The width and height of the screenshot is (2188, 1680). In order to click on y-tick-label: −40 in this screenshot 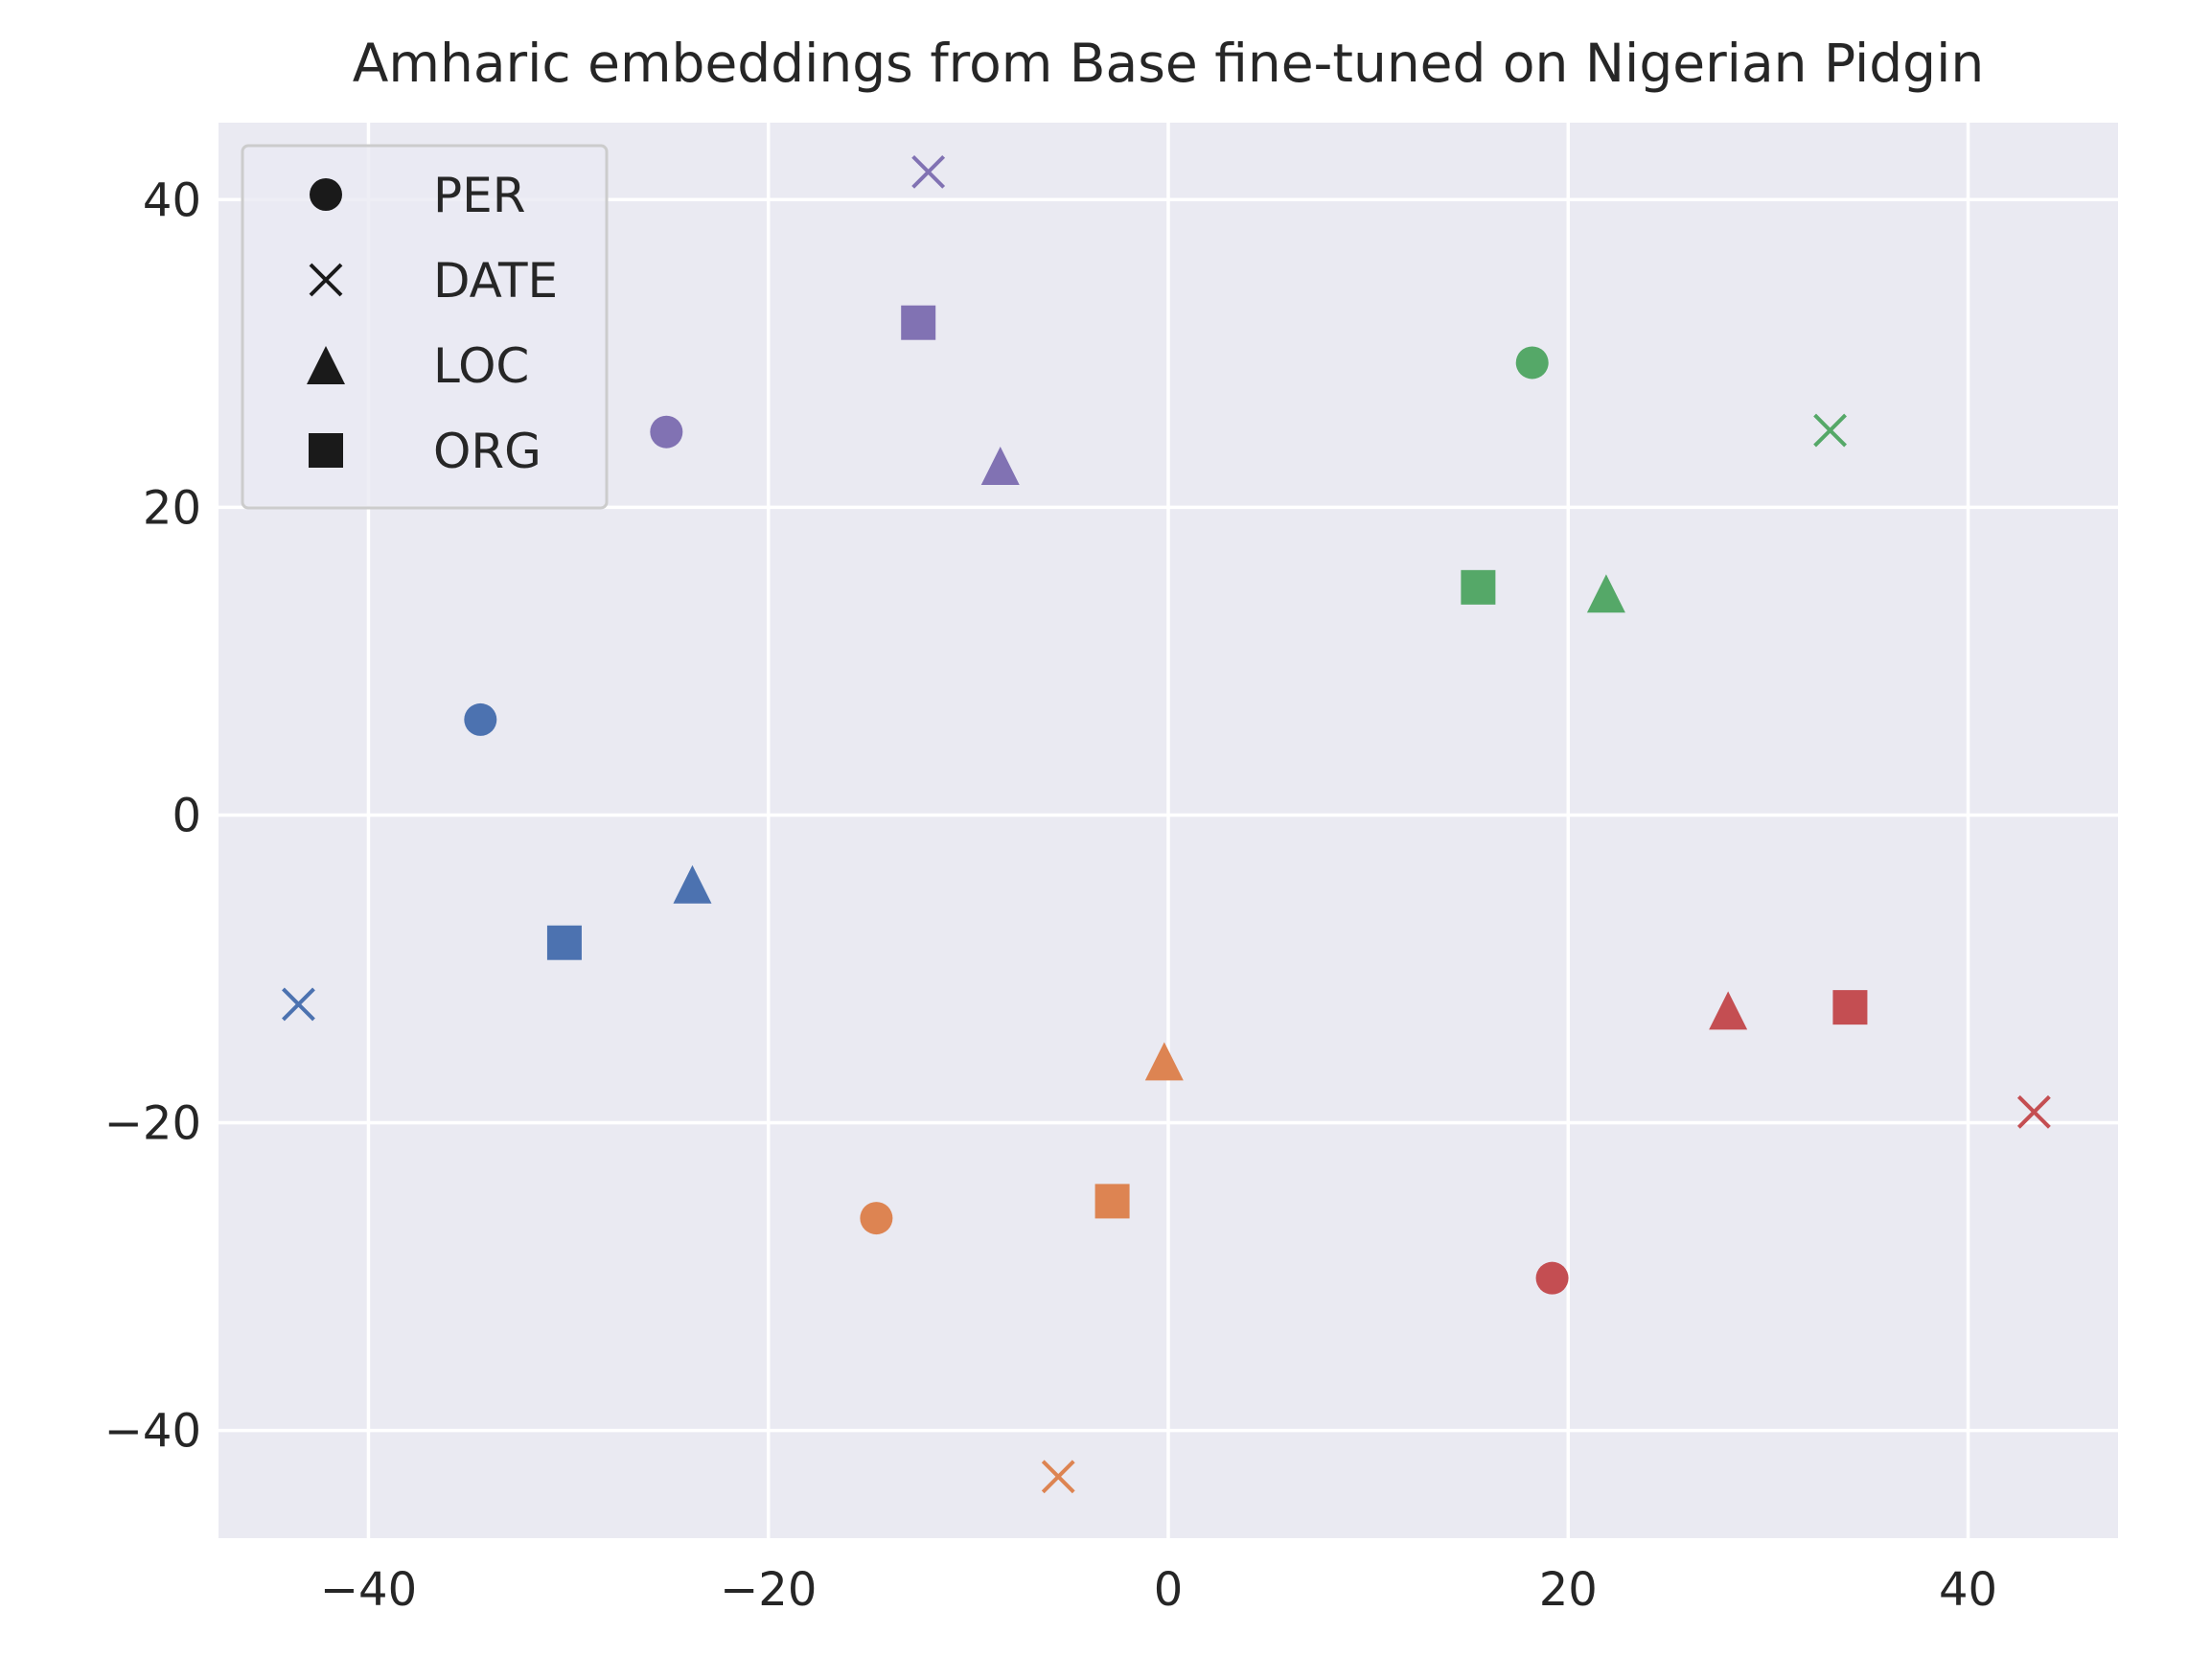, I will do `click(152, 1432)`.